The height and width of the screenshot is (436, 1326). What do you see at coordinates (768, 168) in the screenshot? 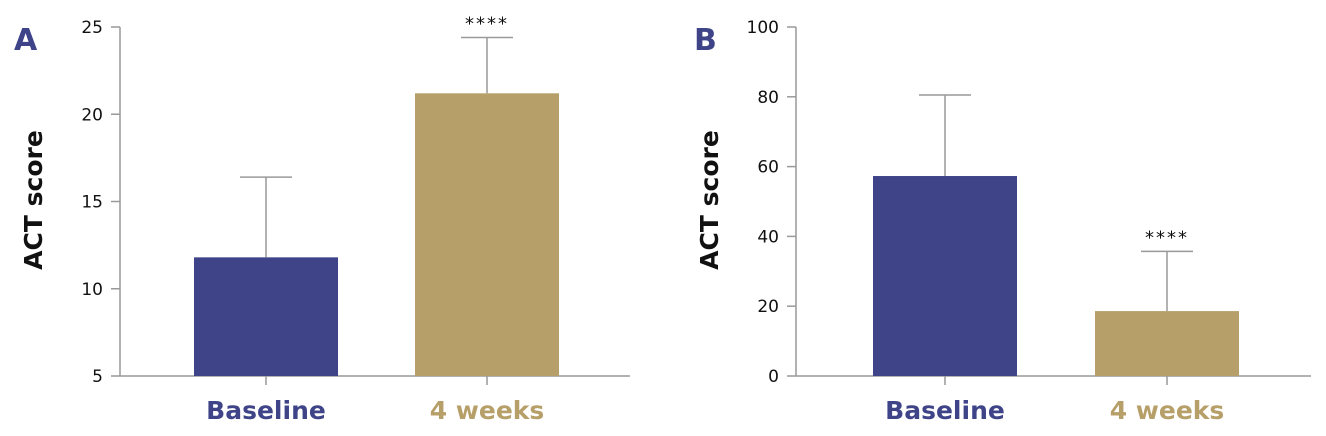
I see `panel-b-y-tick-label: 60` at bounding box center [768, 168].